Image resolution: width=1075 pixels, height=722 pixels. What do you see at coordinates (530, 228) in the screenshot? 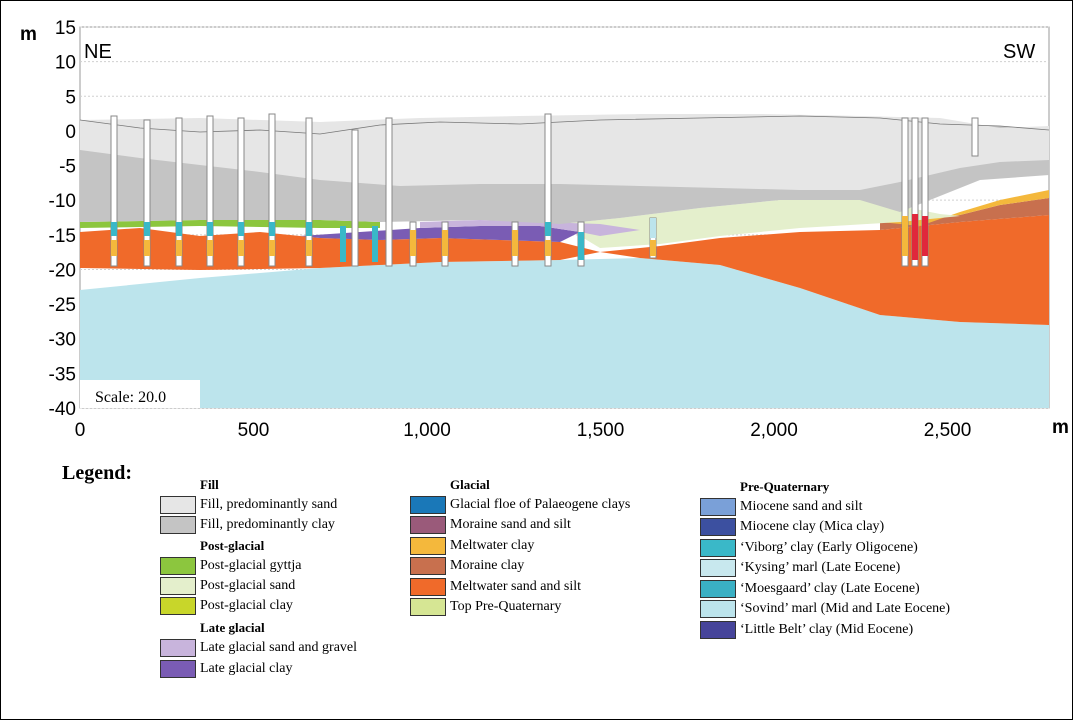
I see `stratum-late-glacial-sand` at bounding box center [530, 228].